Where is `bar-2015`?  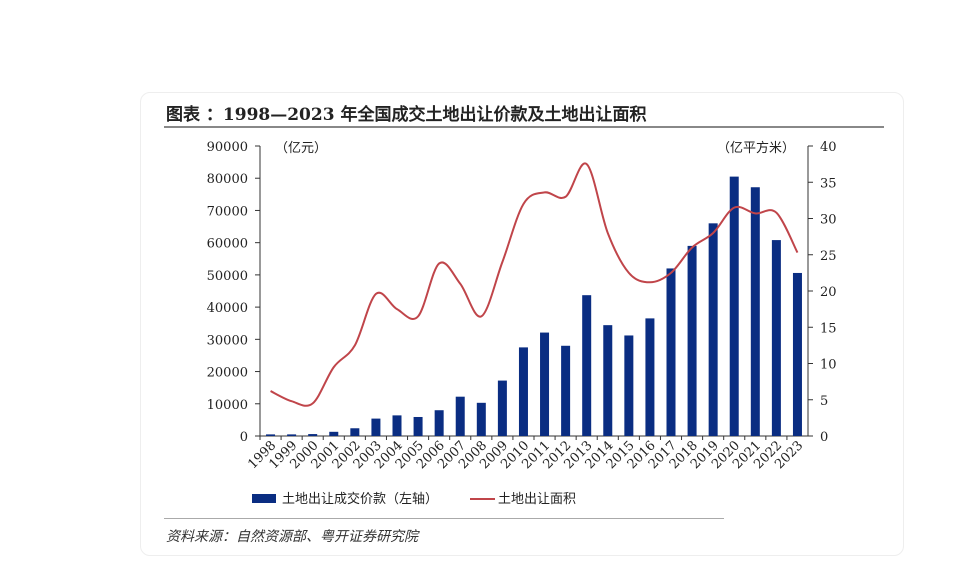 bar-2015 is located at coordinates (629, 385).